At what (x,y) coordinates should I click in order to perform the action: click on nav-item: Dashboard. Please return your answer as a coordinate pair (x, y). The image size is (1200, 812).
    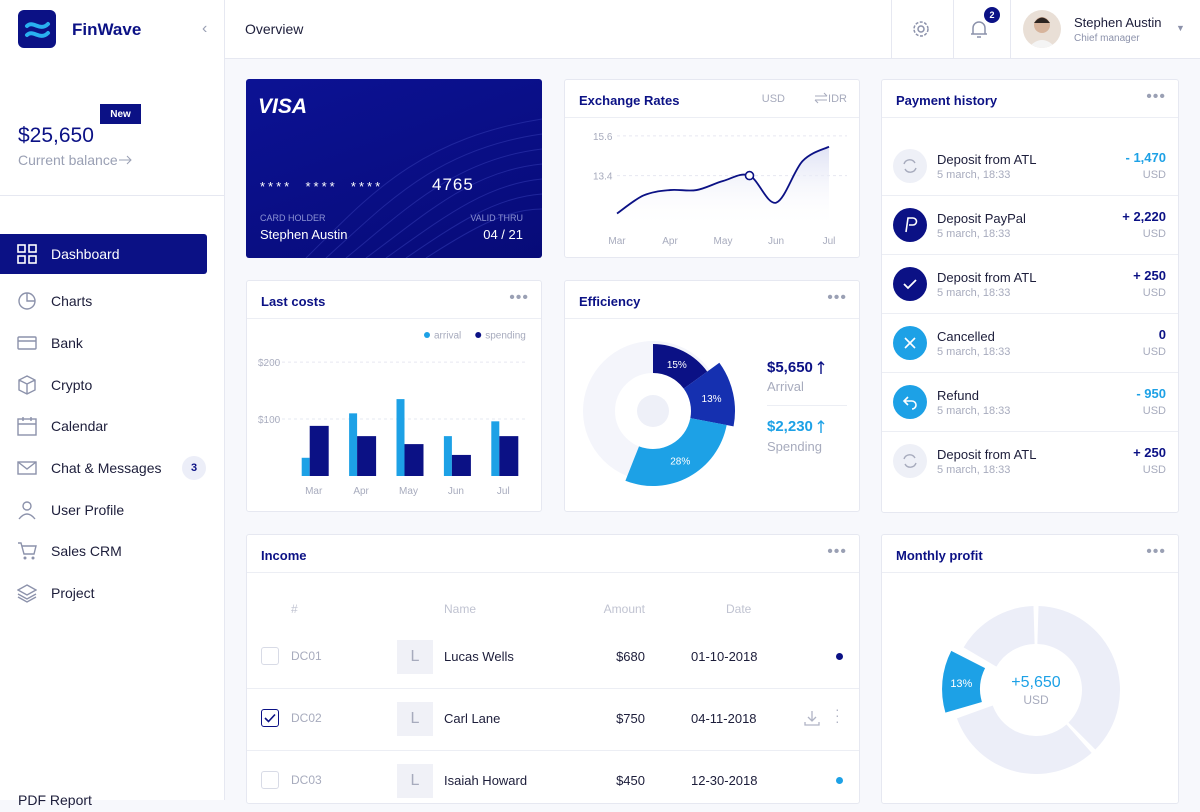
    Looking at the image, I should click on (103, 254).